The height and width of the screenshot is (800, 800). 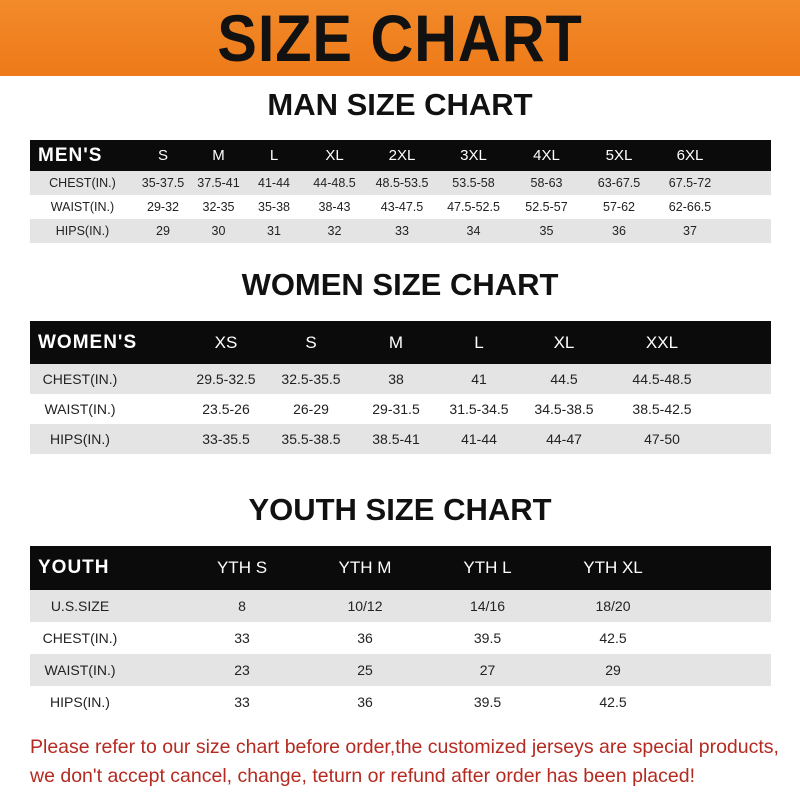 I want to click on table-header-row: WOMEN'S XS S M L XL XXL, so click(x=400, y=342).